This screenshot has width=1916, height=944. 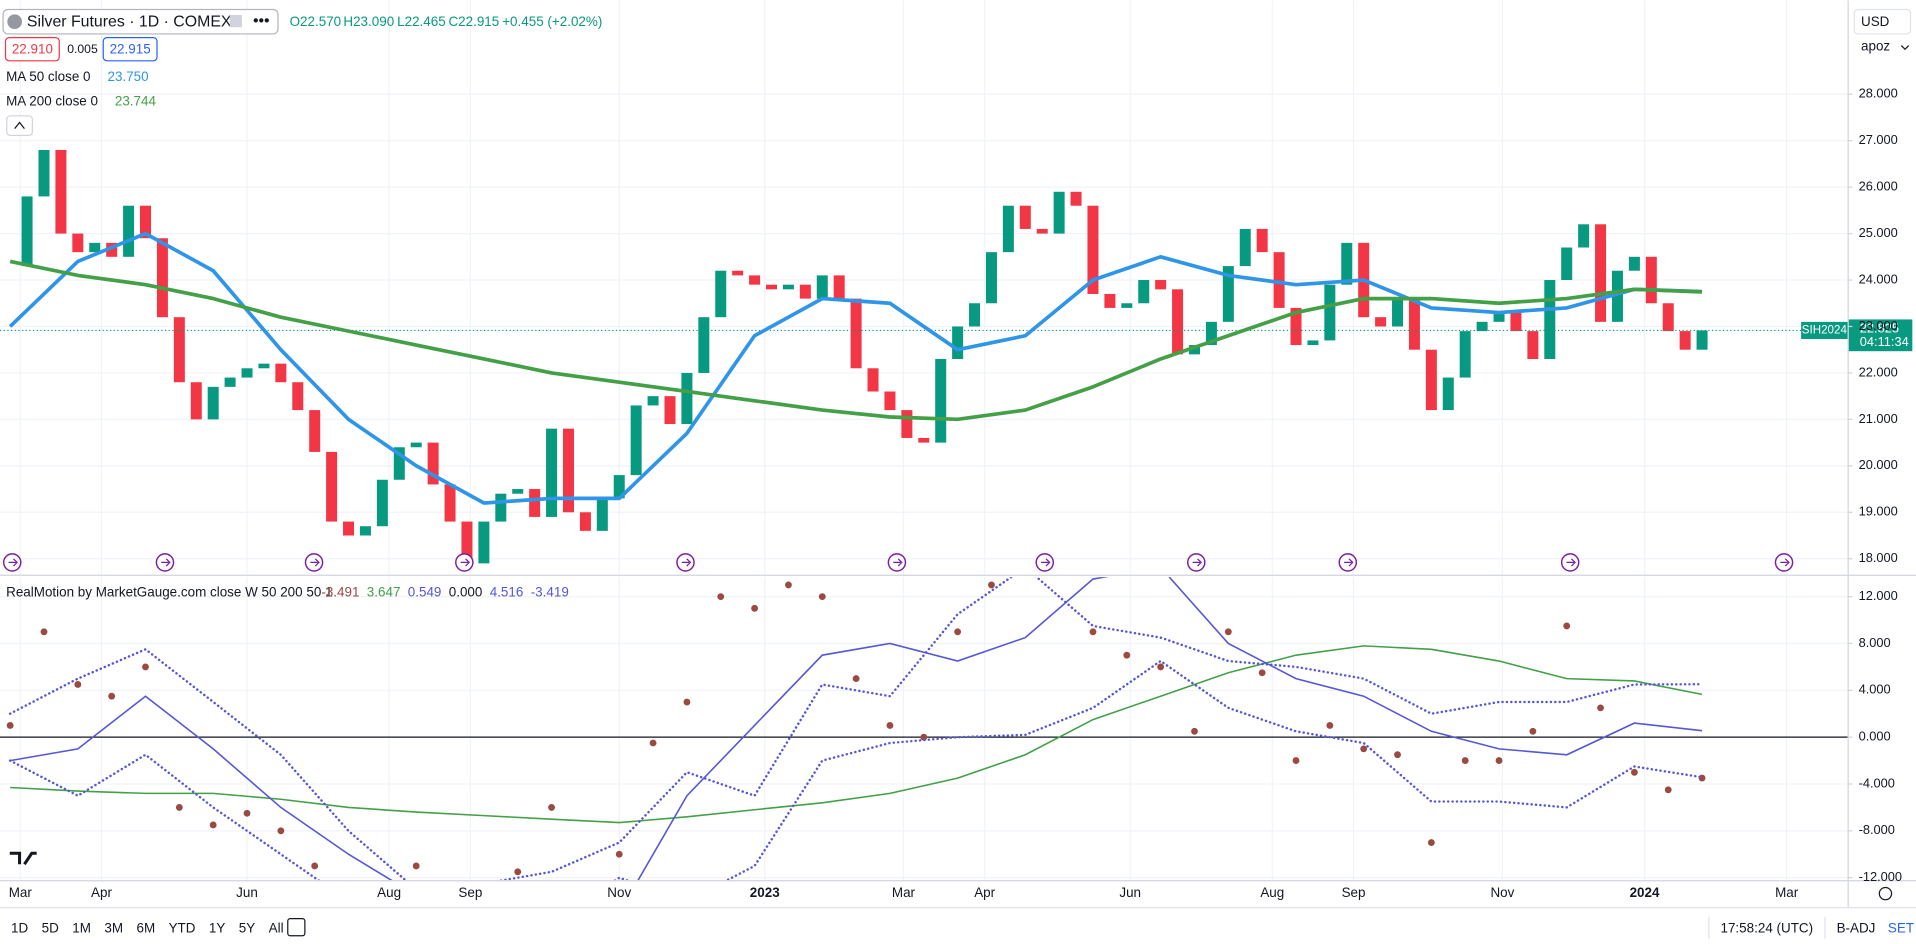 What do you see at coordinates (19, 125) in the screenshot?
I see `collapse-button` at bounding box center [19, 125].